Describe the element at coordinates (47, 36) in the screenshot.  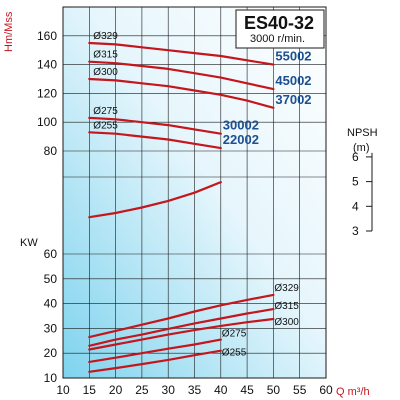
I see `head-tick-label: 160` at that location.